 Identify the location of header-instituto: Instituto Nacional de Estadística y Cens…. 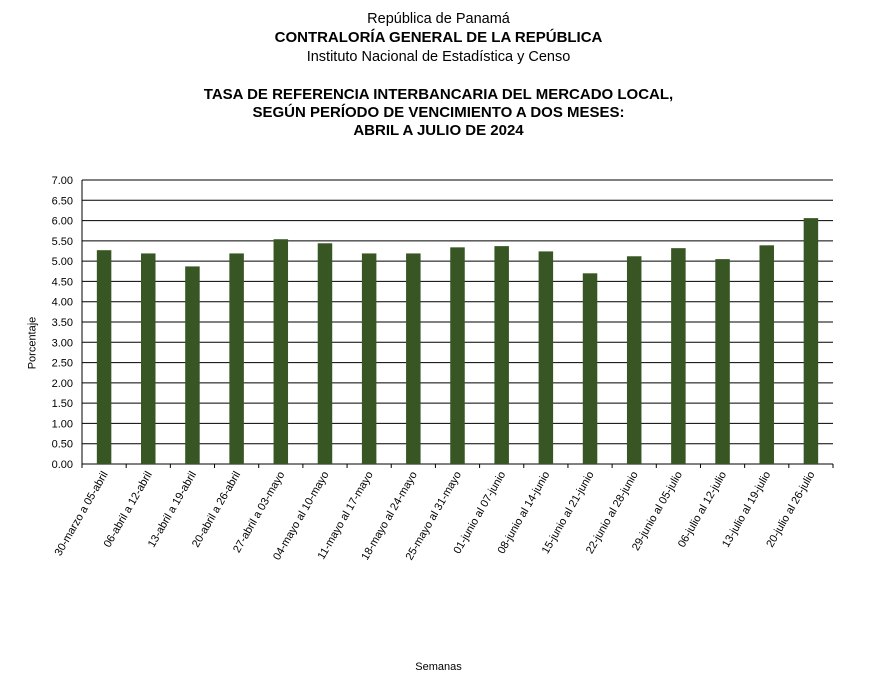
(438, 57).